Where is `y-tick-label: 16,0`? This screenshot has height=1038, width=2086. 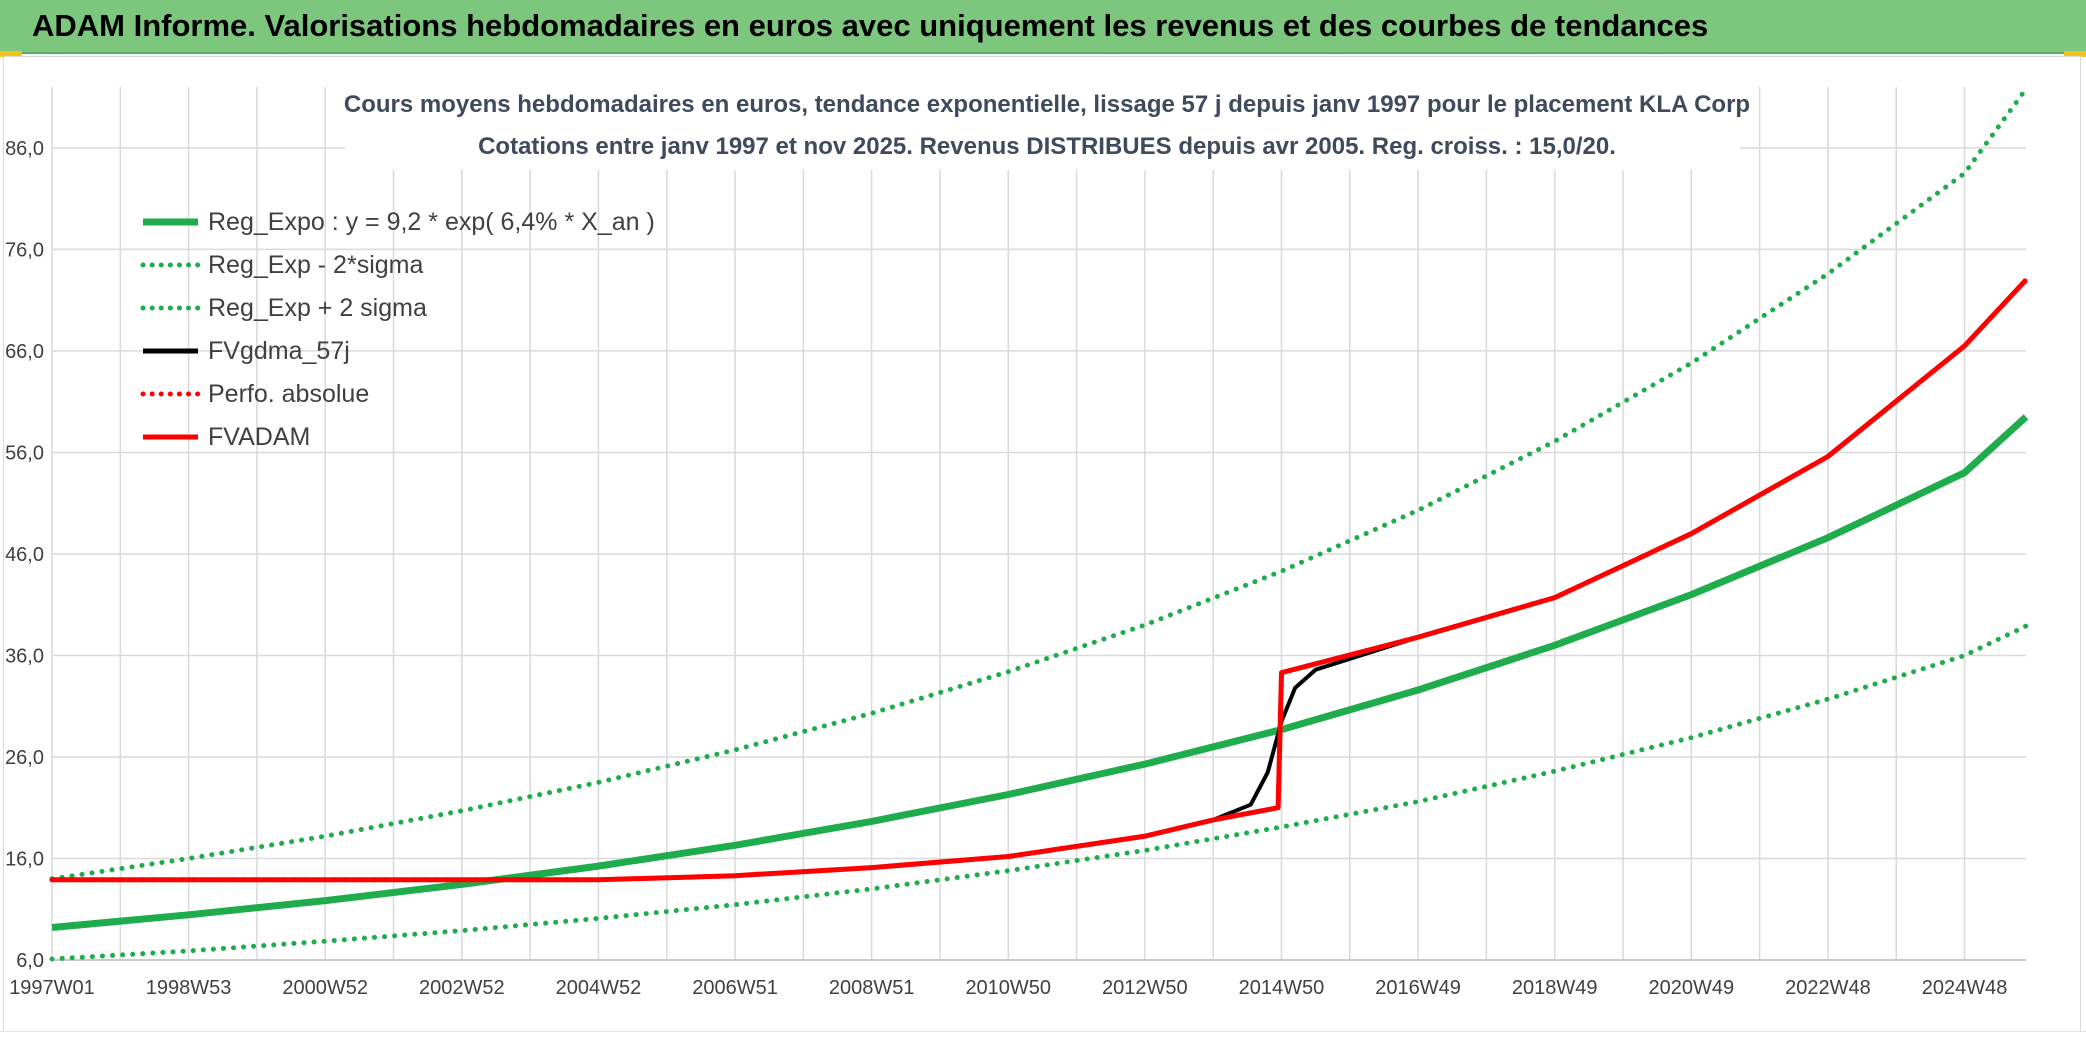 y-tick-label: 16,0 is located at coordinates (24, 859).